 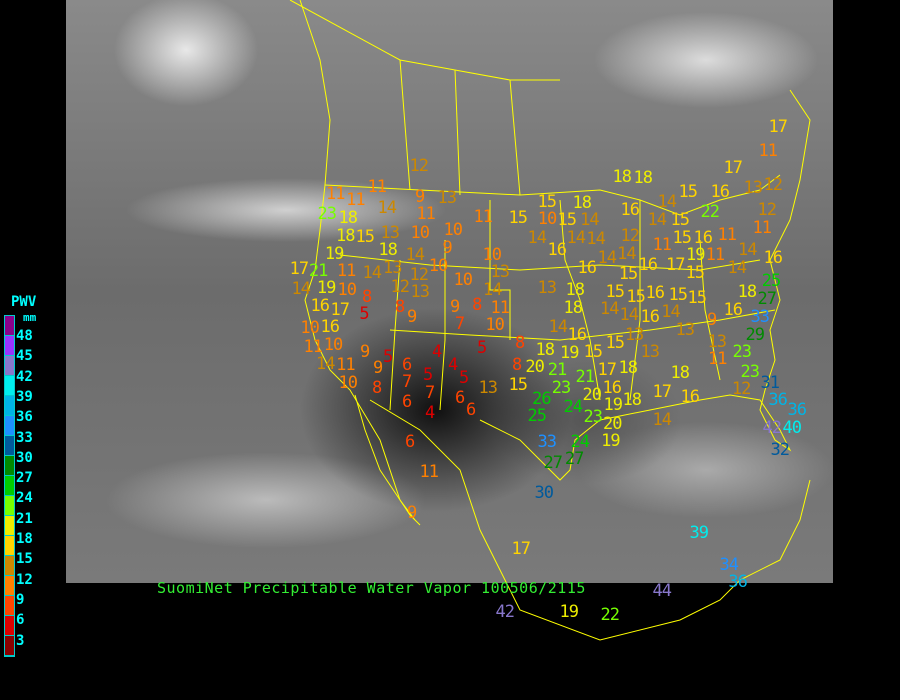 I want to click on station-pwv-value: 21, so click(x=557, y=369).